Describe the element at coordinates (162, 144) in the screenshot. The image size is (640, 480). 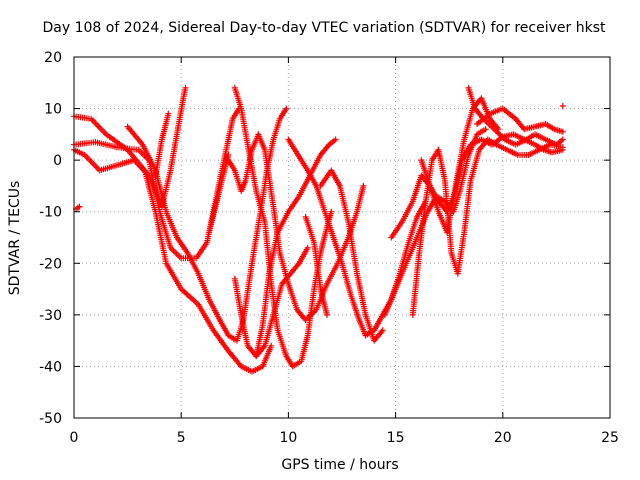
I see `series-track-f` at that location.